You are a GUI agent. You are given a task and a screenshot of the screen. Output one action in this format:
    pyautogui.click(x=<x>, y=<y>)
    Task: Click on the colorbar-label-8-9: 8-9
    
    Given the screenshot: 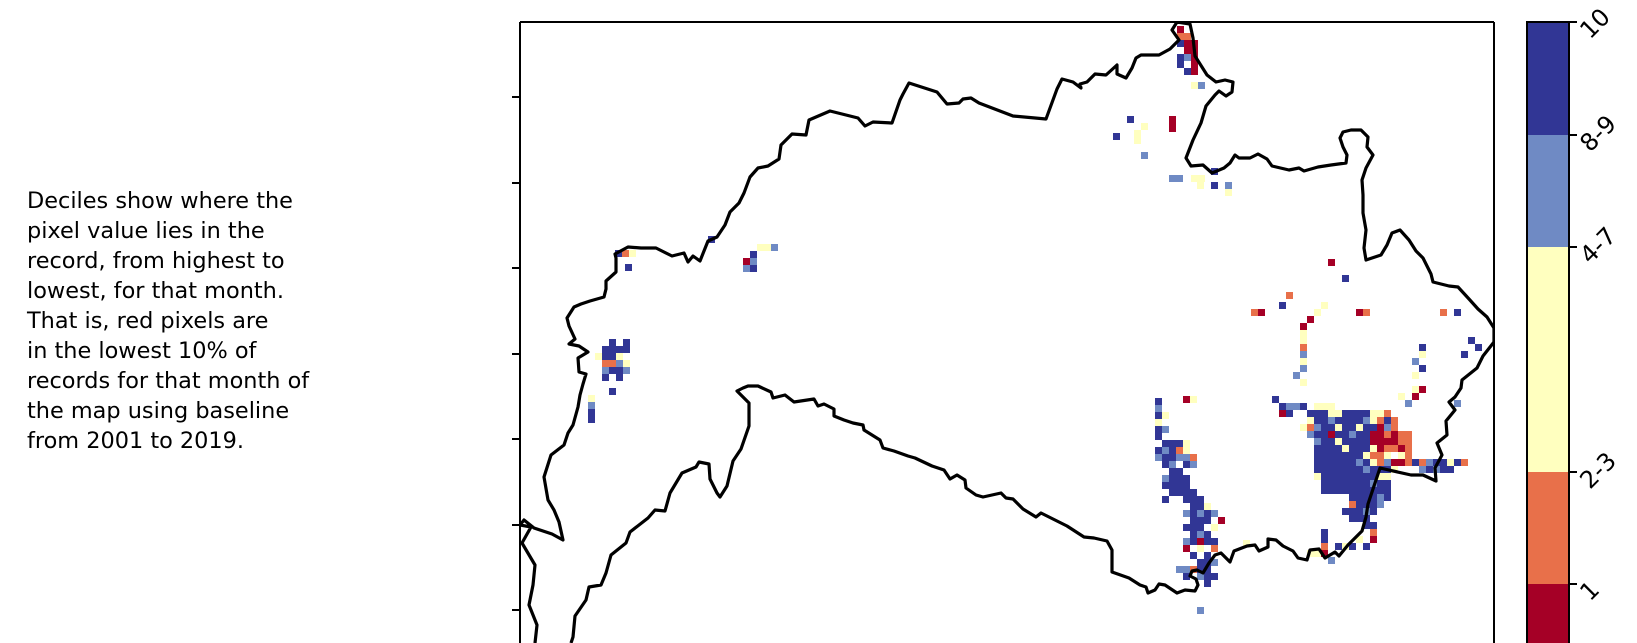 What is the action you would take?
    pyautogui.click(x=1598, y=134)
    